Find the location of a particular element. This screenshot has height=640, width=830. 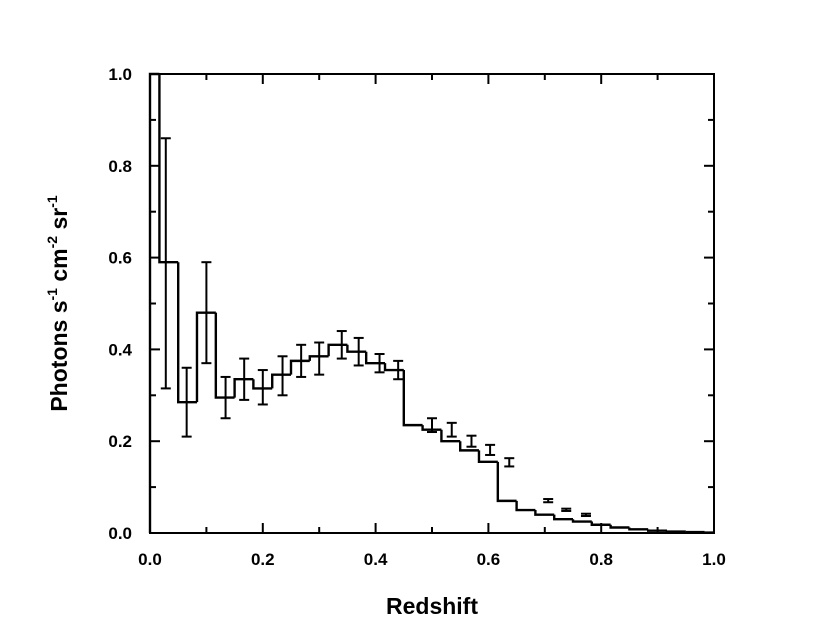

y-title-superscript: -2 is located at coordinates (52, 242).